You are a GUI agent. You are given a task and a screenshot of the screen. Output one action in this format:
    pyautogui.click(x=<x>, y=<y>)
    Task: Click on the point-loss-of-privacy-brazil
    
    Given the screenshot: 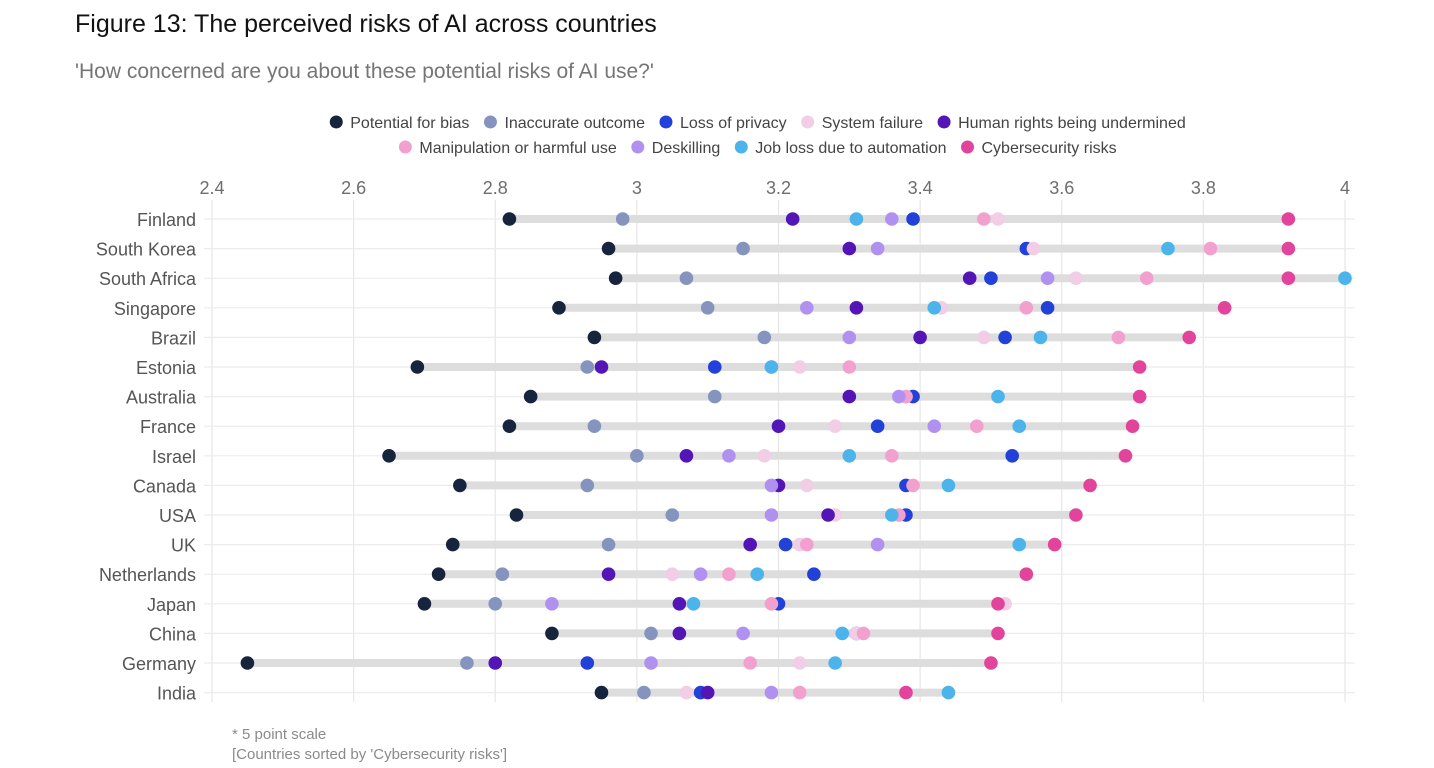 What is the action you would take?
    pyautogui.click(x=1005, y=337)
    